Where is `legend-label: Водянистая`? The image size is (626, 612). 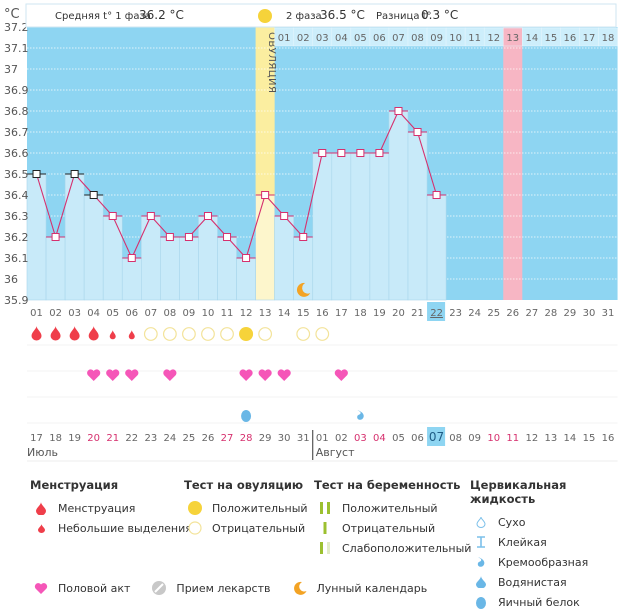 legend-label: Водянистая is located at coordinates (532, 582).